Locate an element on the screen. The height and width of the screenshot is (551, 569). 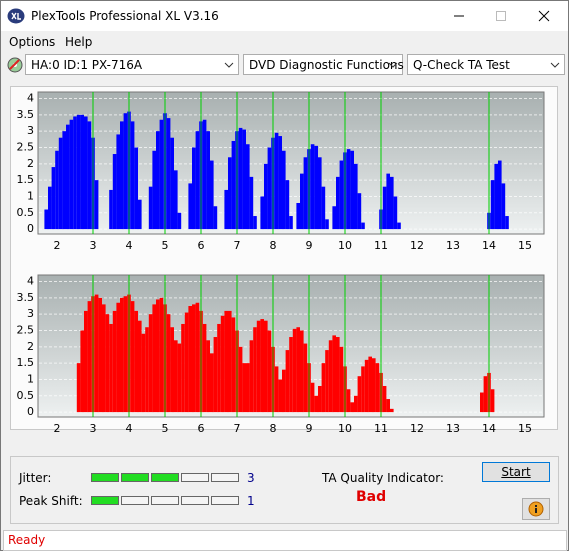
function-select: DVD Diagnostic Functions is located at coordinates (323, 64).